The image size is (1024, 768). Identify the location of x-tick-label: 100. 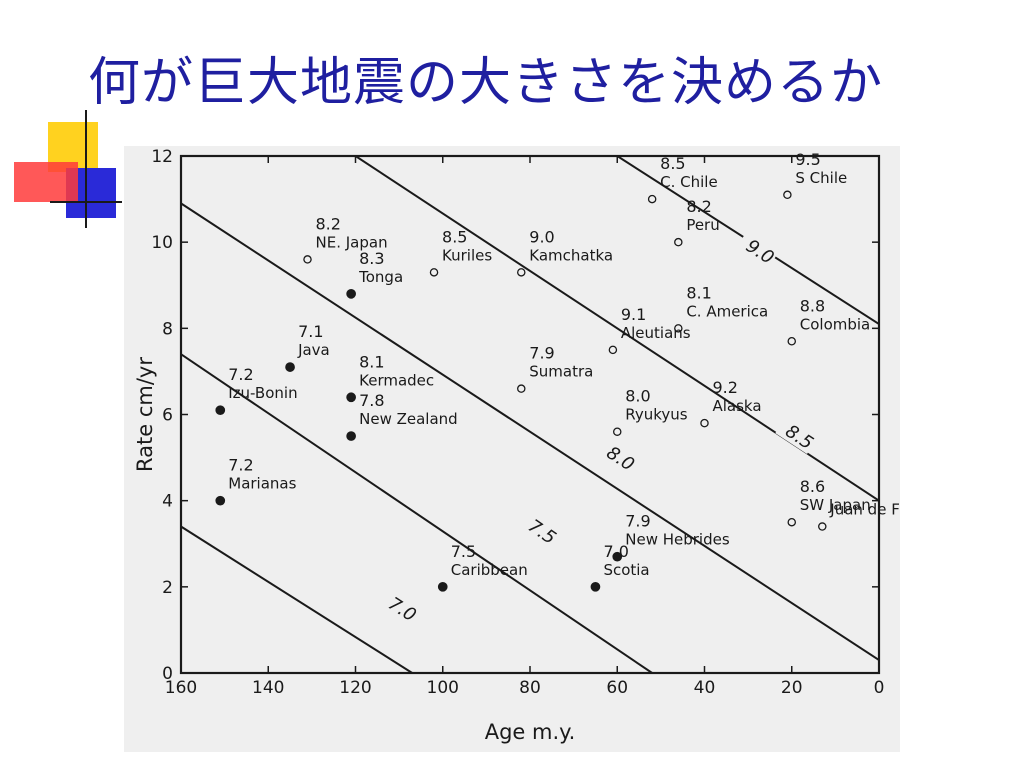
(443, 688).